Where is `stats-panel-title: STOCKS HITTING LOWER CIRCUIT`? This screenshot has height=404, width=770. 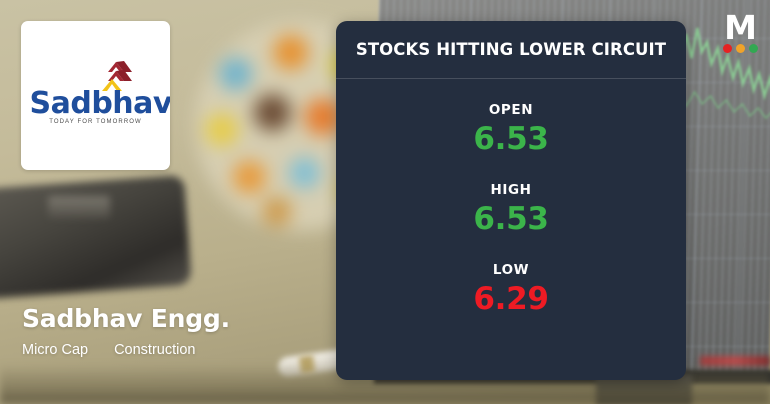
stats-panel-title: STOCKS HITTING LOWER CIRCUIT is located at coordinates (511, 49).